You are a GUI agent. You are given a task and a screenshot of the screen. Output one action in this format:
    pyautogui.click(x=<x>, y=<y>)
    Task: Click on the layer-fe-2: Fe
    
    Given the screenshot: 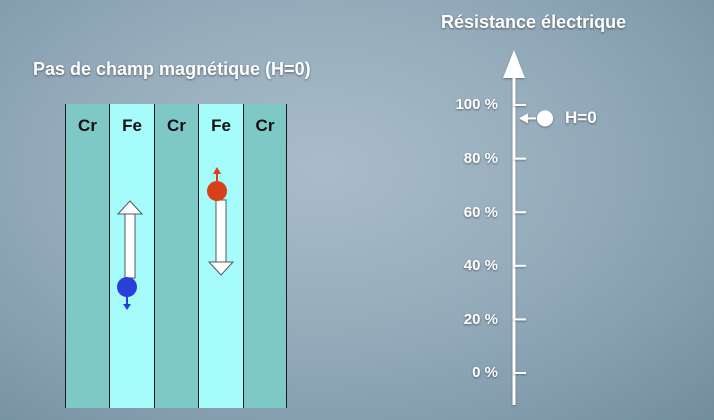 What is the action you would take?
    pyautogui.click(x=221, y=256)
    